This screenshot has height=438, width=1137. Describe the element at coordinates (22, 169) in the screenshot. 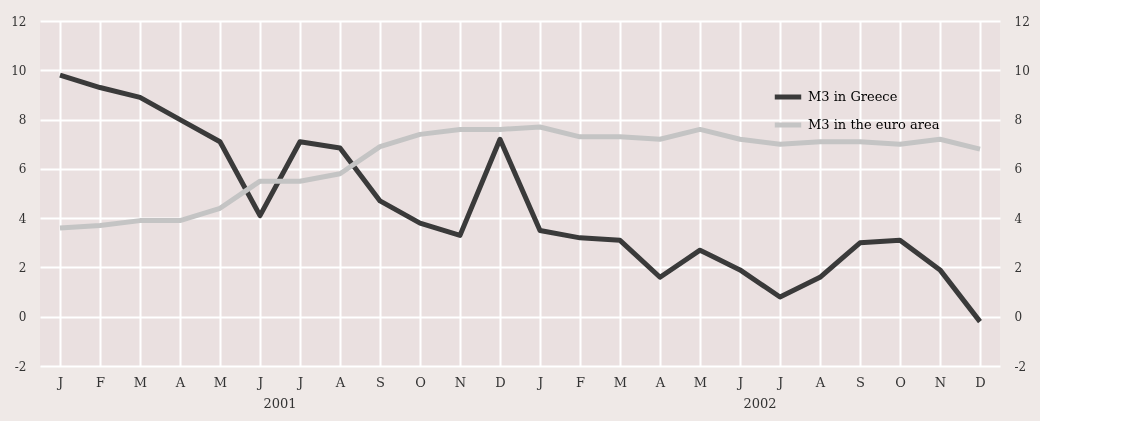

I see `y-tick-label: 6` at that location.